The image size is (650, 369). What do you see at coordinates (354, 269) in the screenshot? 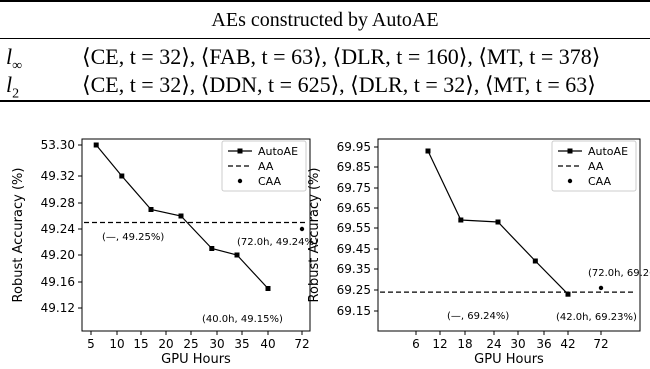
I see `y-tick-label: 69.35` at bounding box center [354, 269].